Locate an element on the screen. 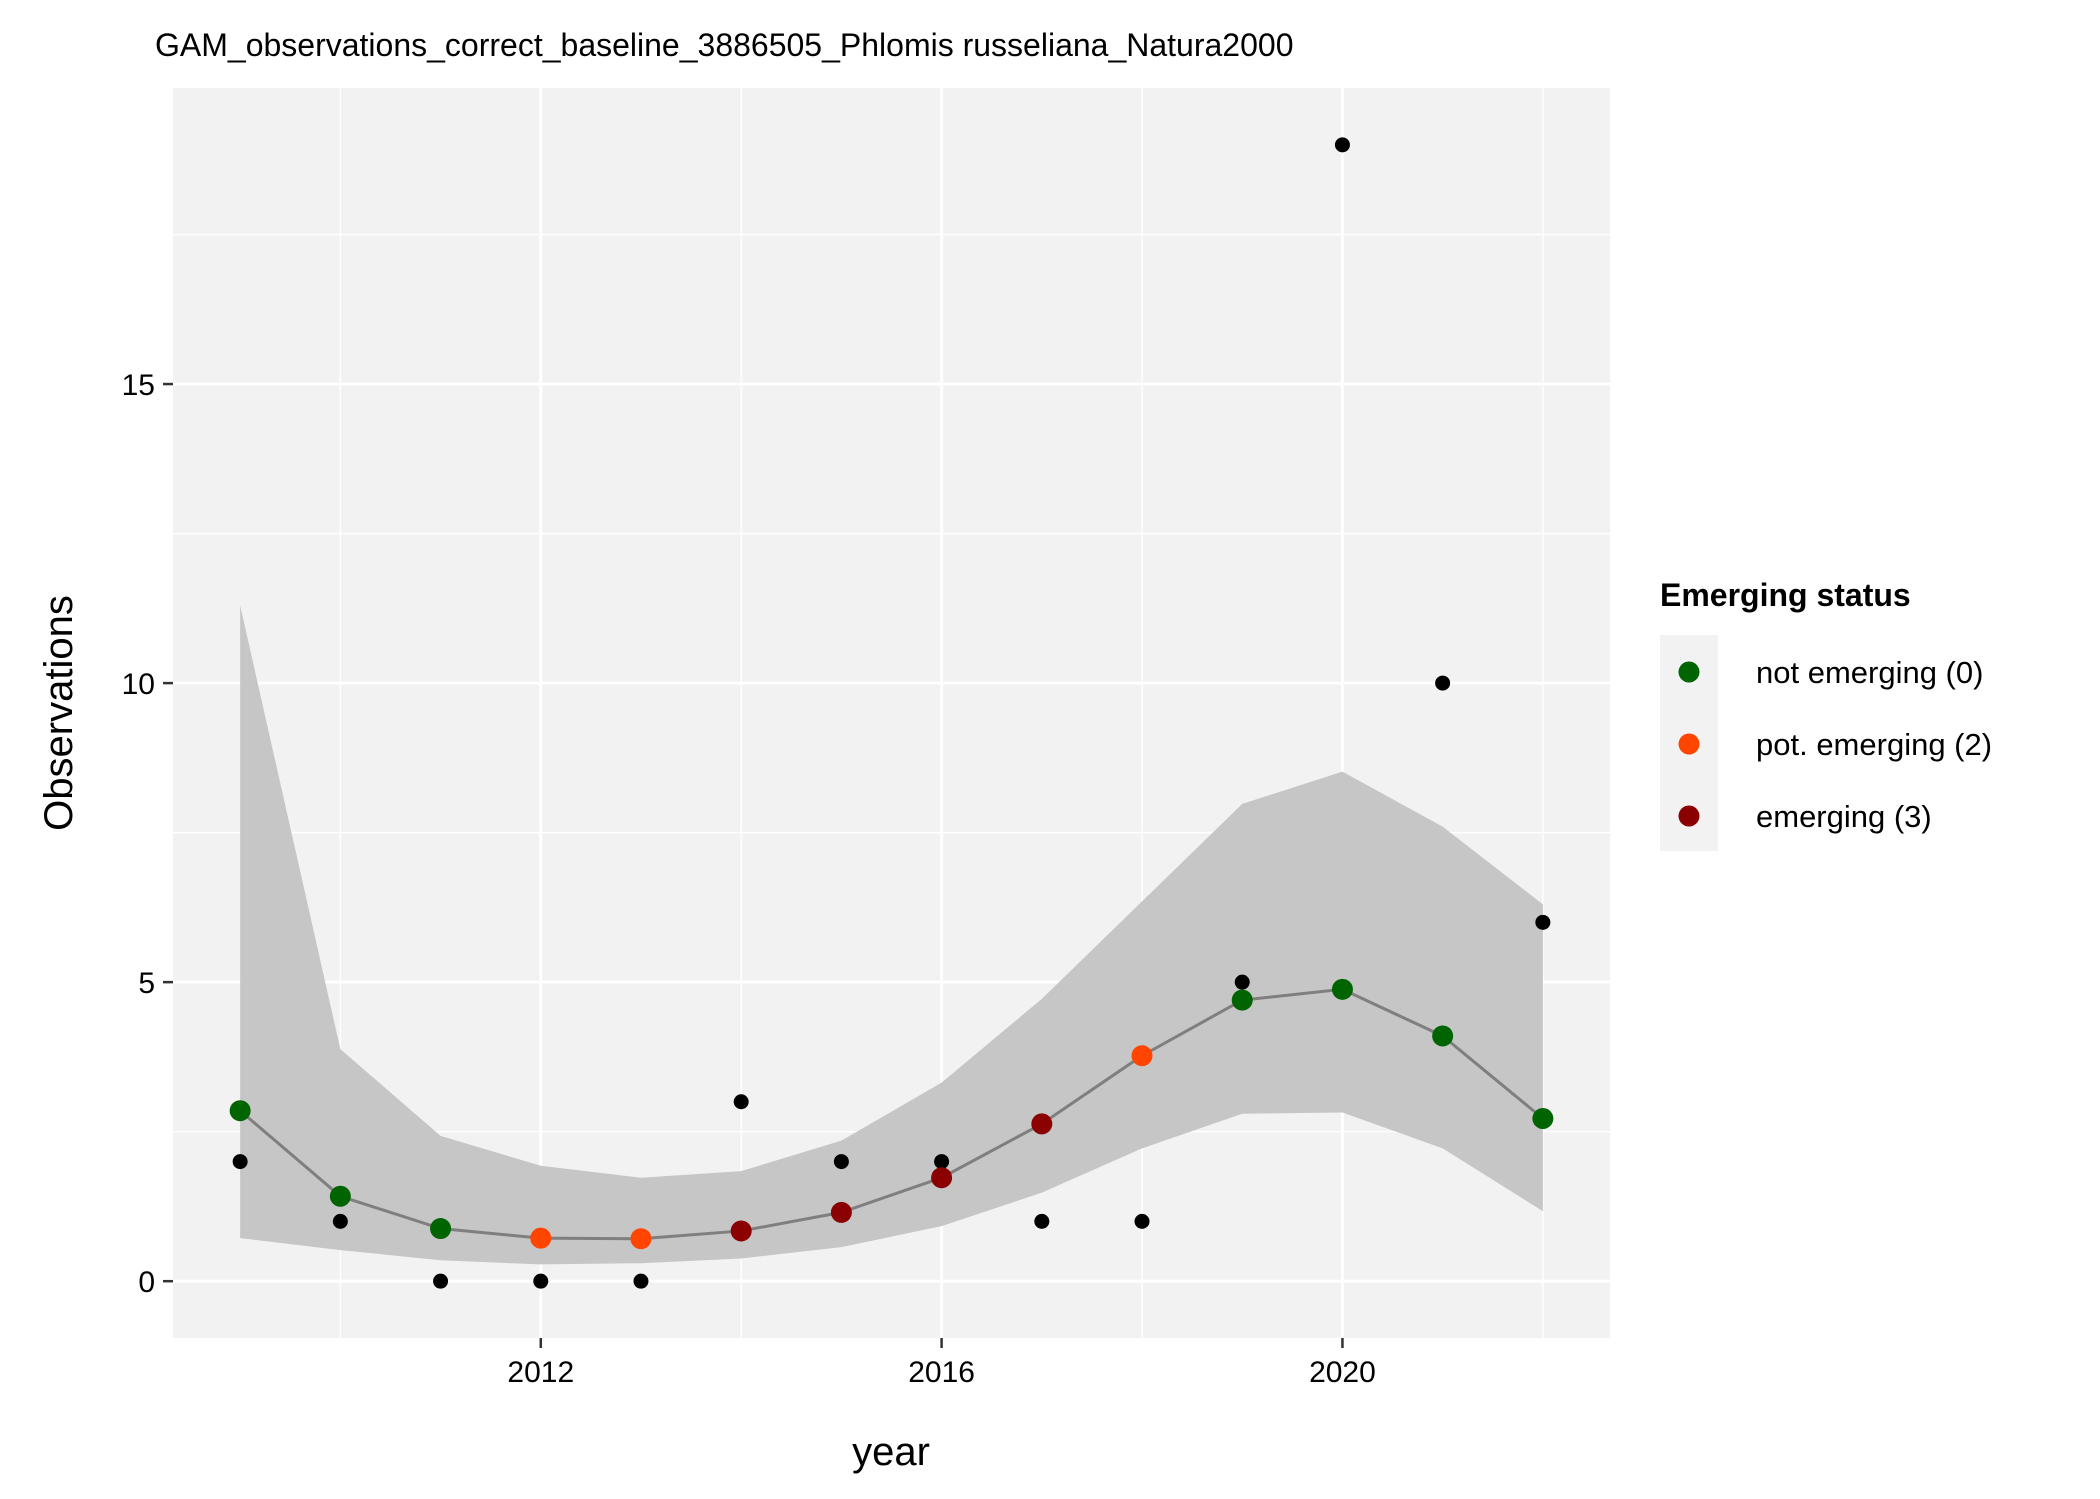 This screenshot has height=1499, width=2100. y-tick-label: 5 is located at coordinates (146, 983).